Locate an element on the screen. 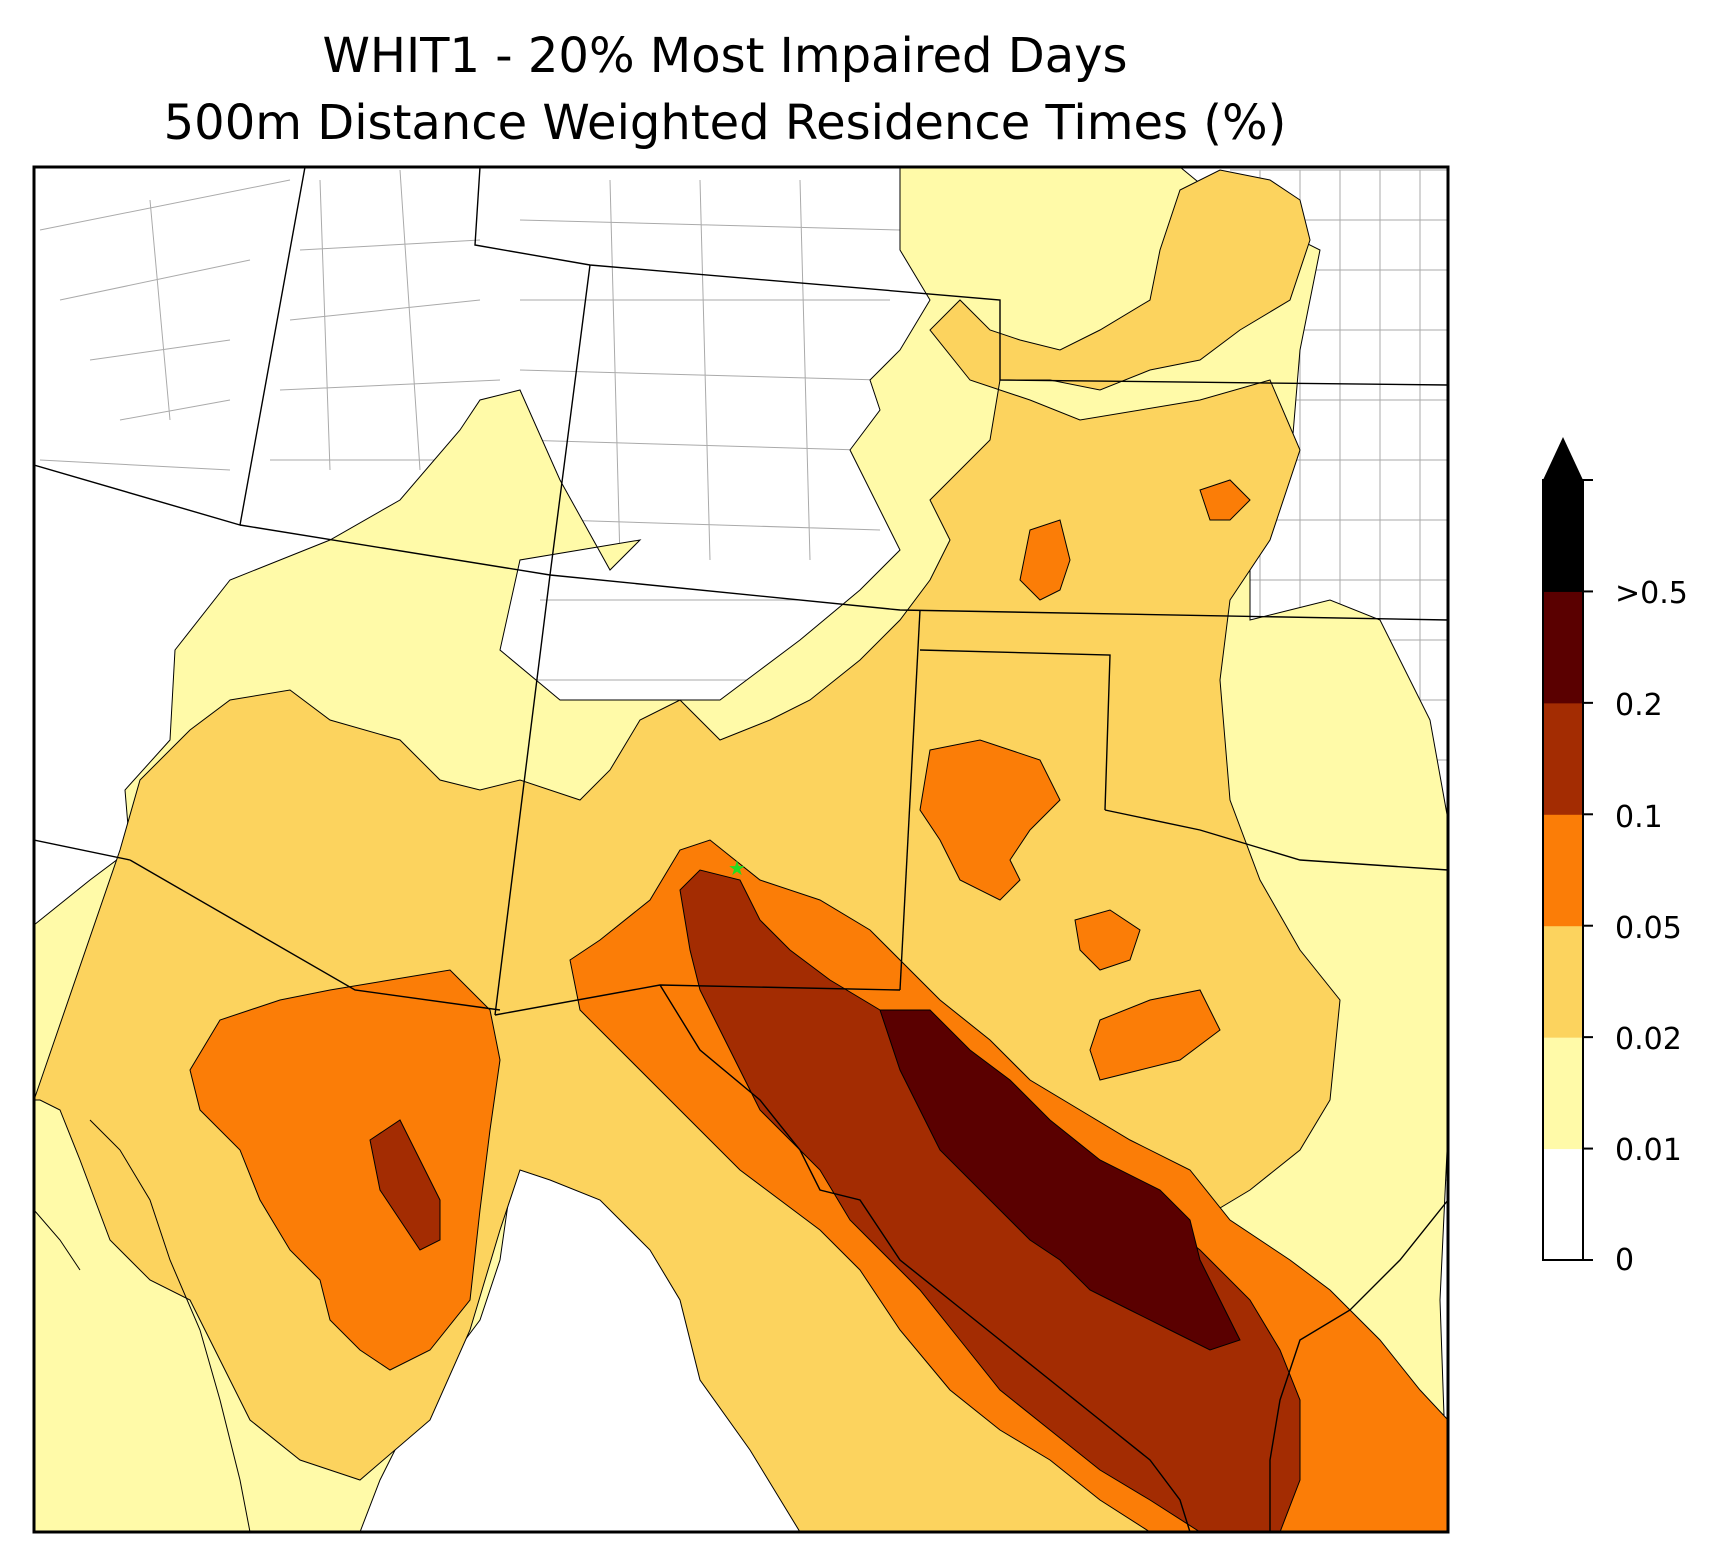 Image resolution: width=1731 pixels, height=1558 pixels. colorbar is located at coordinates (1567, 849).